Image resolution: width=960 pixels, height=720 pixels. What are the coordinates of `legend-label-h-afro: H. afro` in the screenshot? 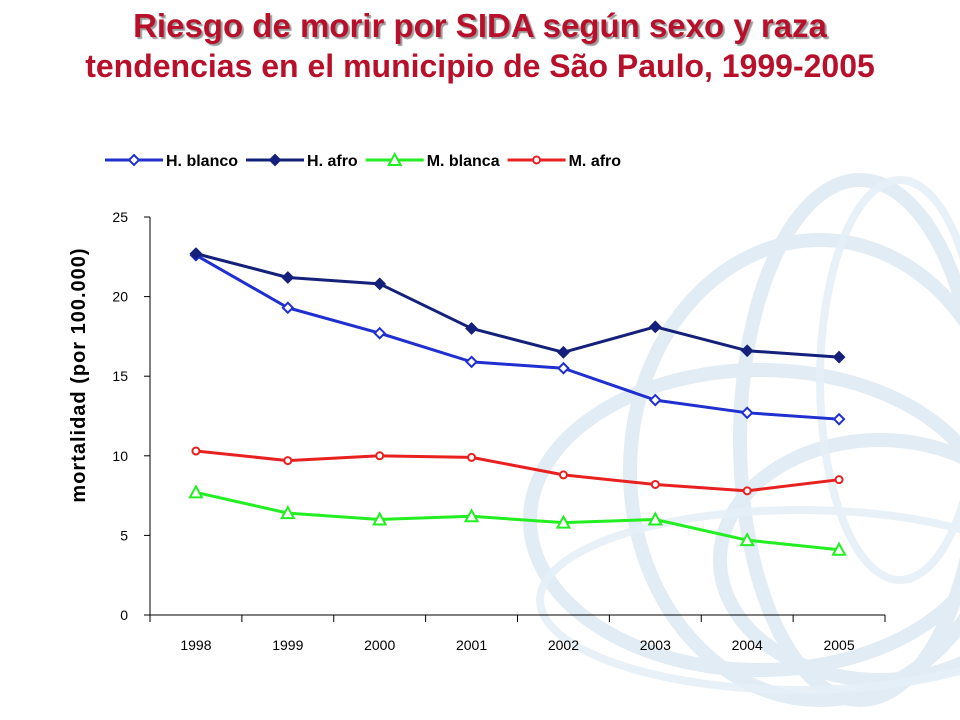 It's located at (332, 161).